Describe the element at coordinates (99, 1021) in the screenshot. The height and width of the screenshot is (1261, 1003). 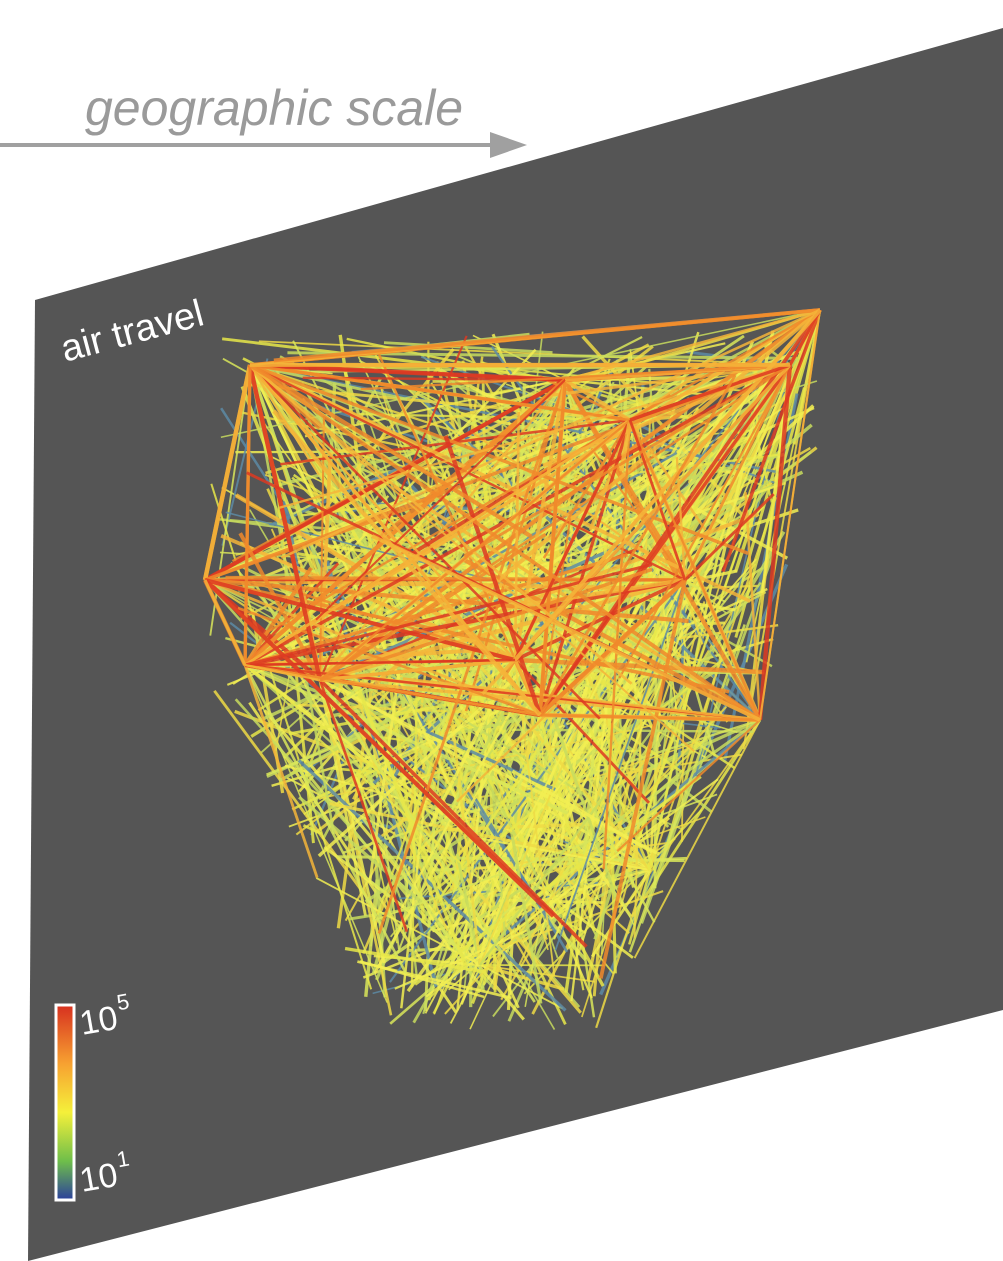
I see `colorbar-max-base: 10` at that location.